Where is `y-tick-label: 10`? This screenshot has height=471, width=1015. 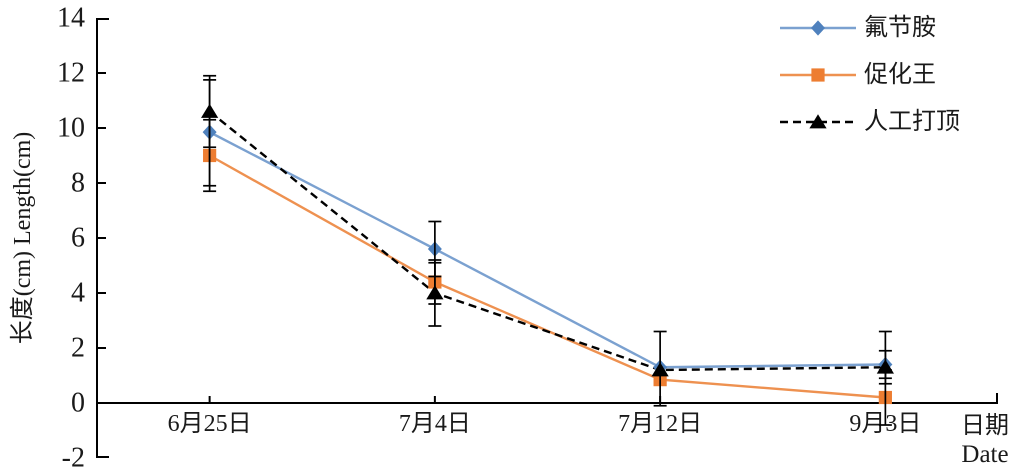 y-tick-label: 10 is located at coordinates (71, 128).